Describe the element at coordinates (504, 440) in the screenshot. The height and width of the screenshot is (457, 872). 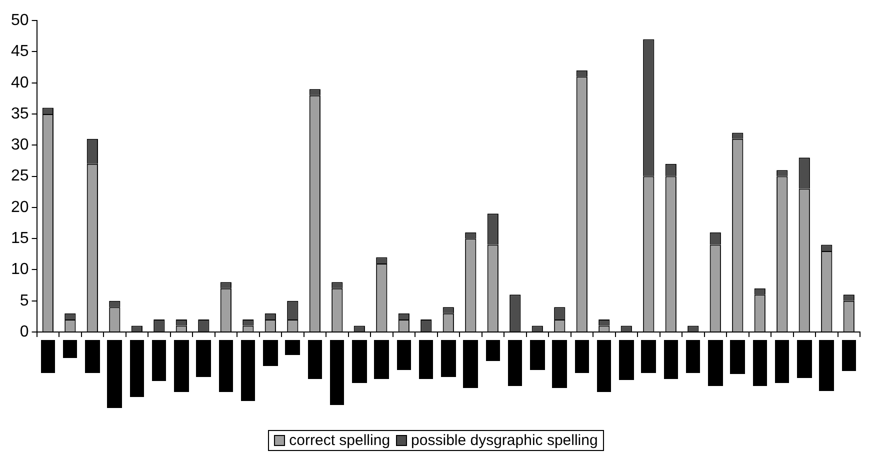
I see `legend-label: possible dysgraphic spelling` at that location.